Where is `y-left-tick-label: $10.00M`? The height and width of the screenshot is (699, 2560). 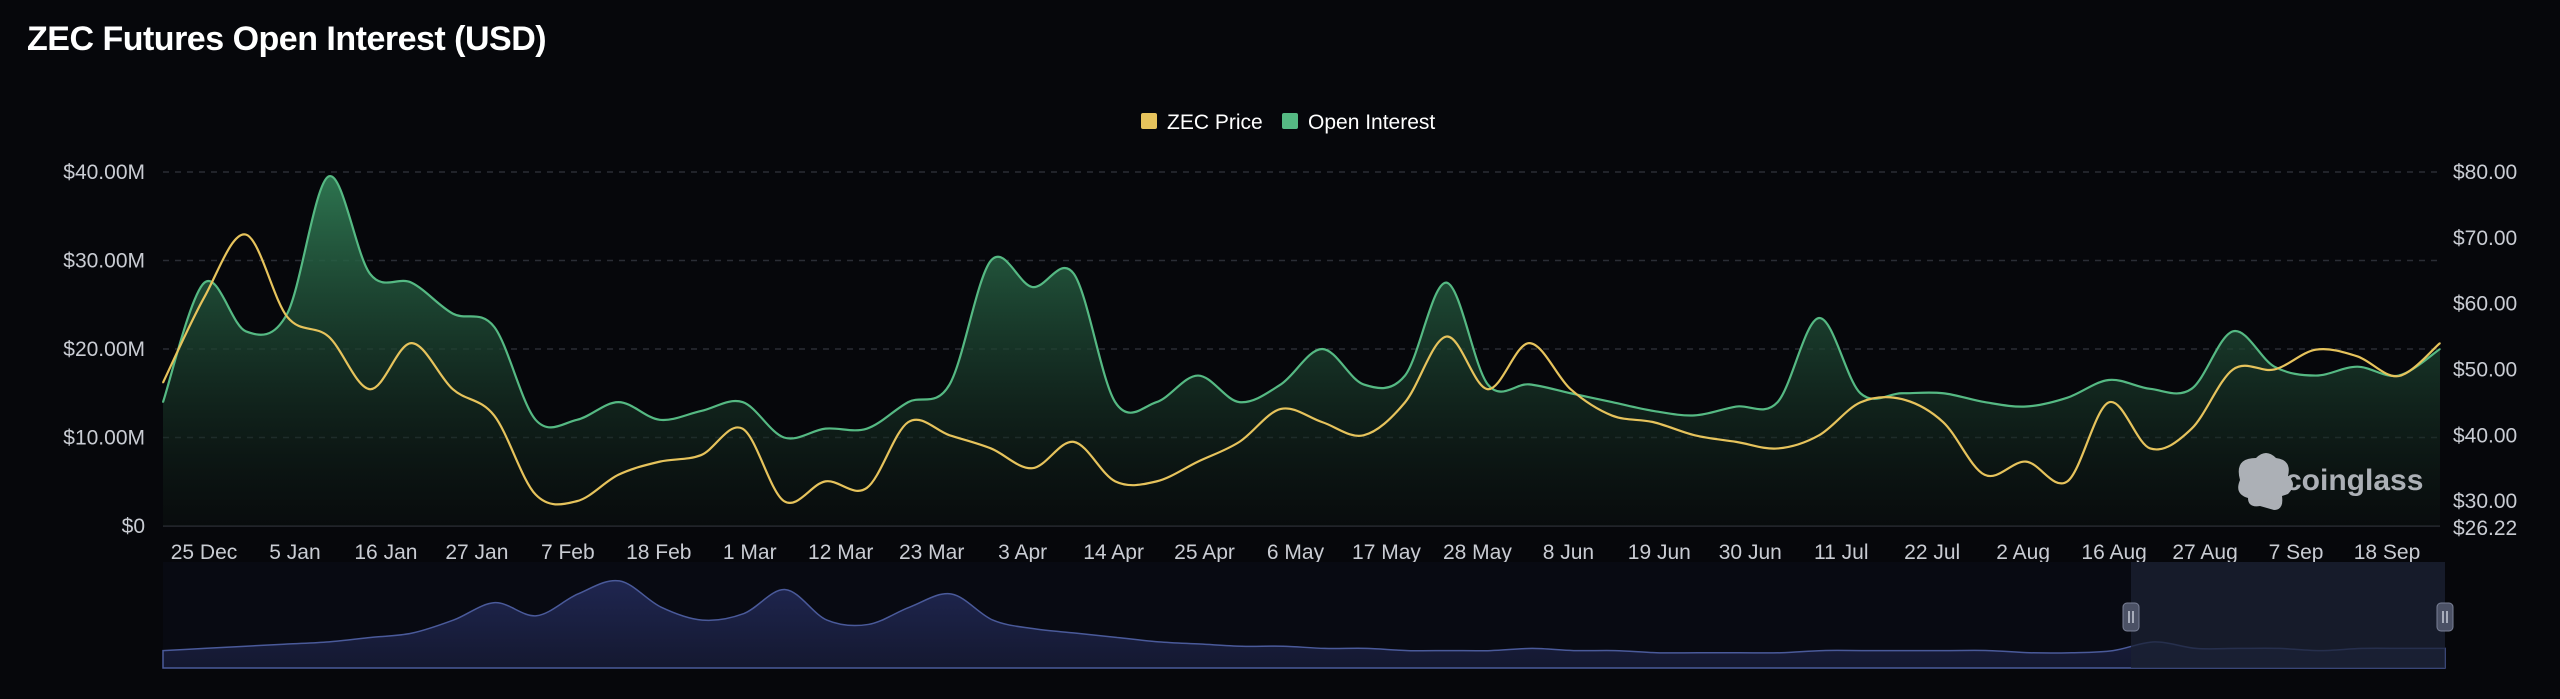
y-left-tick-label: $10.00M is located at coordinates (104, 438).